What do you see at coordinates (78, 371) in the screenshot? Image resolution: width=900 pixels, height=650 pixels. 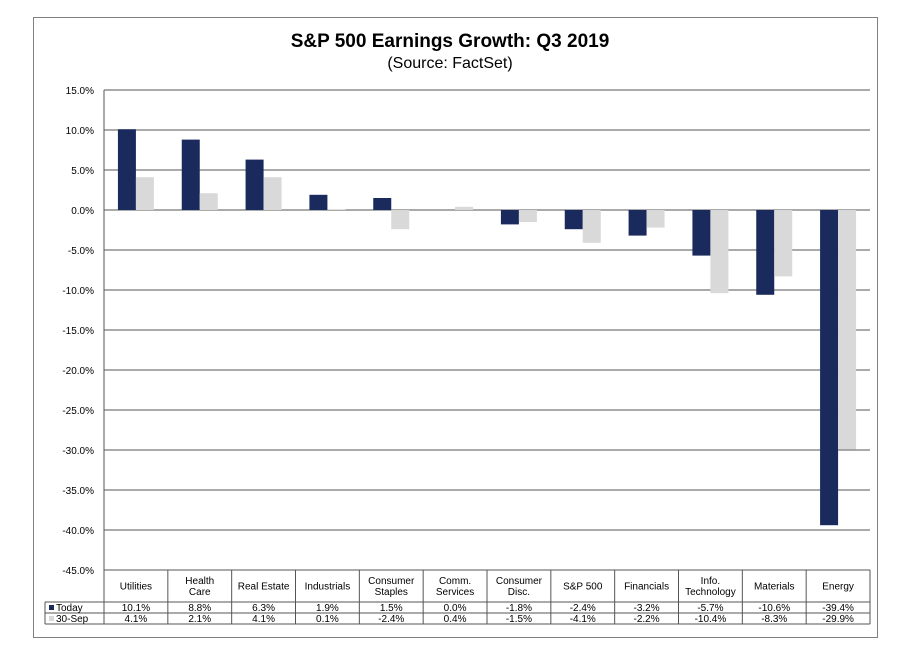 I see `y-tick-label: -20.0%` at bounding box center [78, 371].